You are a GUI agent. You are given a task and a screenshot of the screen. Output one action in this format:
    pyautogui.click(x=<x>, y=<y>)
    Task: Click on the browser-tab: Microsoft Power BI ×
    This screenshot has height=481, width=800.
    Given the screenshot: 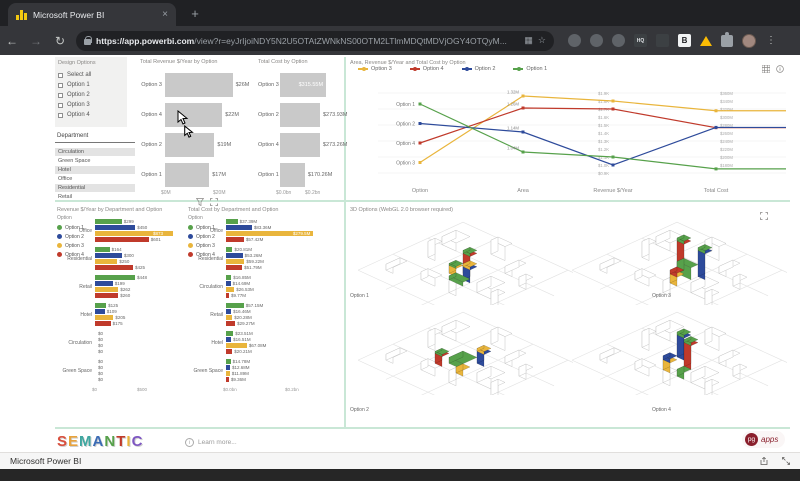 What is the action you would take?
    pyautogui.click(x=92, y=14)
    